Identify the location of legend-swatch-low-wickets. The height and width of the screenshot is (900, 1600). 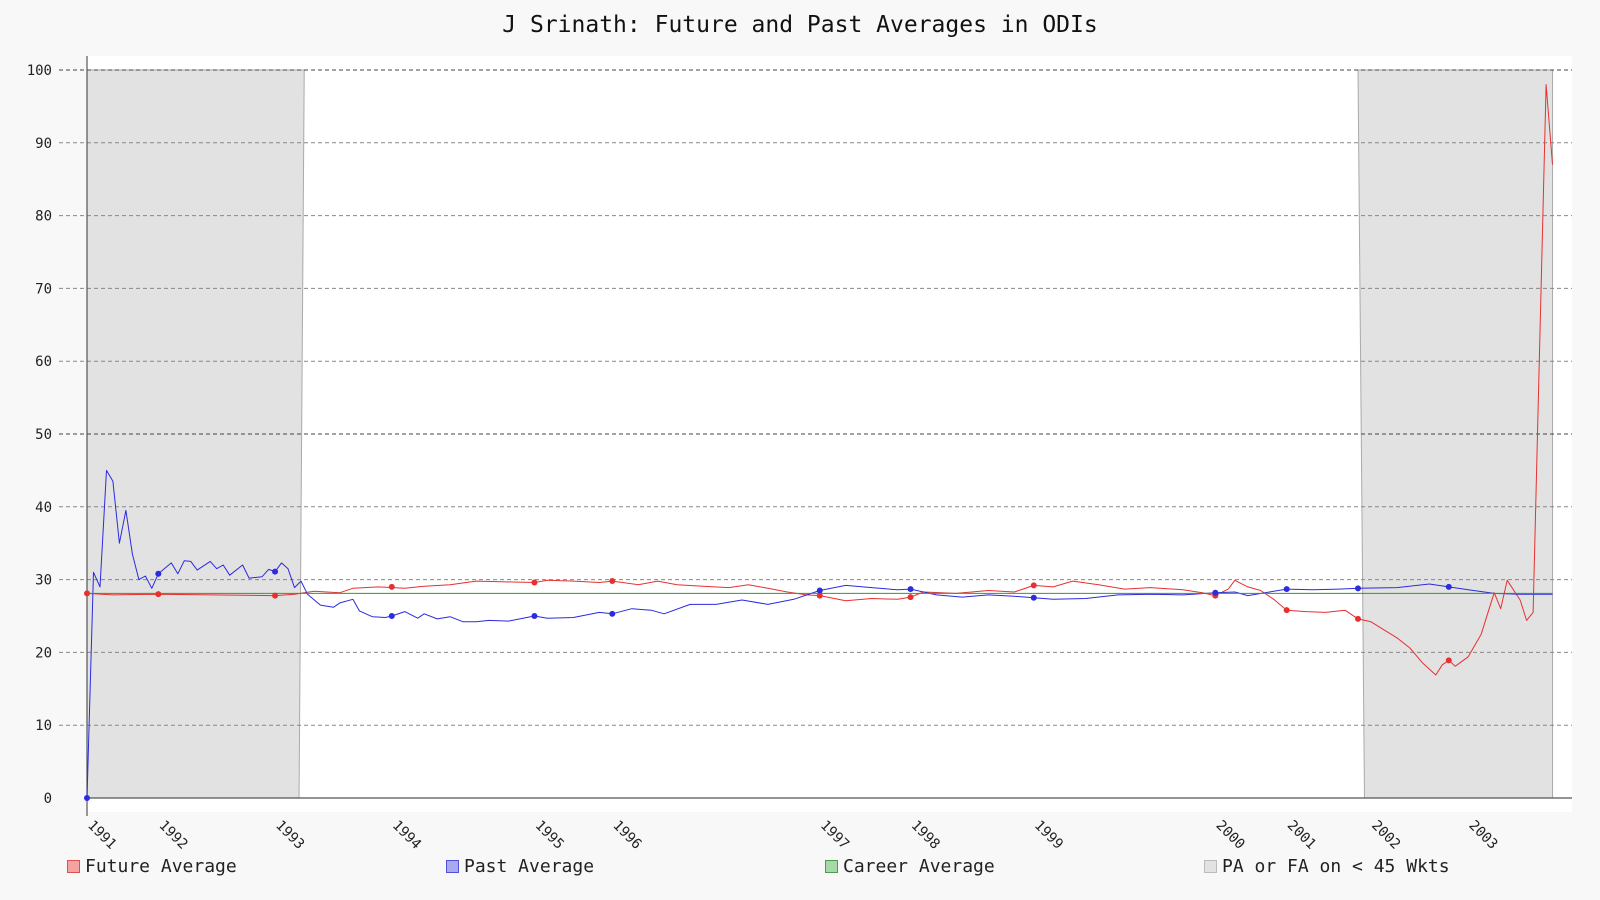
(1210, 866).